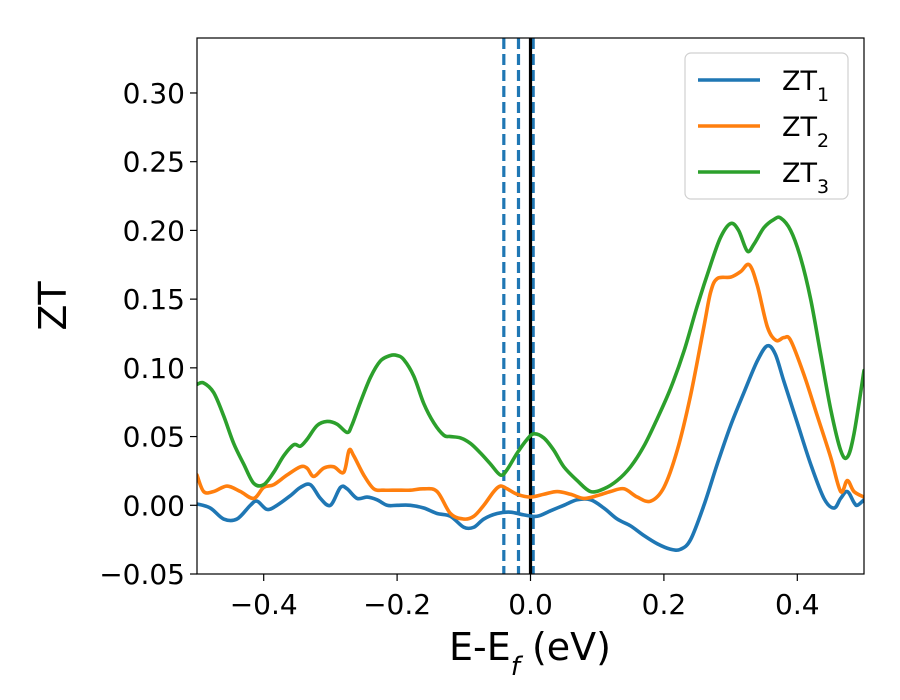  I want to click on legend-label-3: ZT3, so click(805, 178).